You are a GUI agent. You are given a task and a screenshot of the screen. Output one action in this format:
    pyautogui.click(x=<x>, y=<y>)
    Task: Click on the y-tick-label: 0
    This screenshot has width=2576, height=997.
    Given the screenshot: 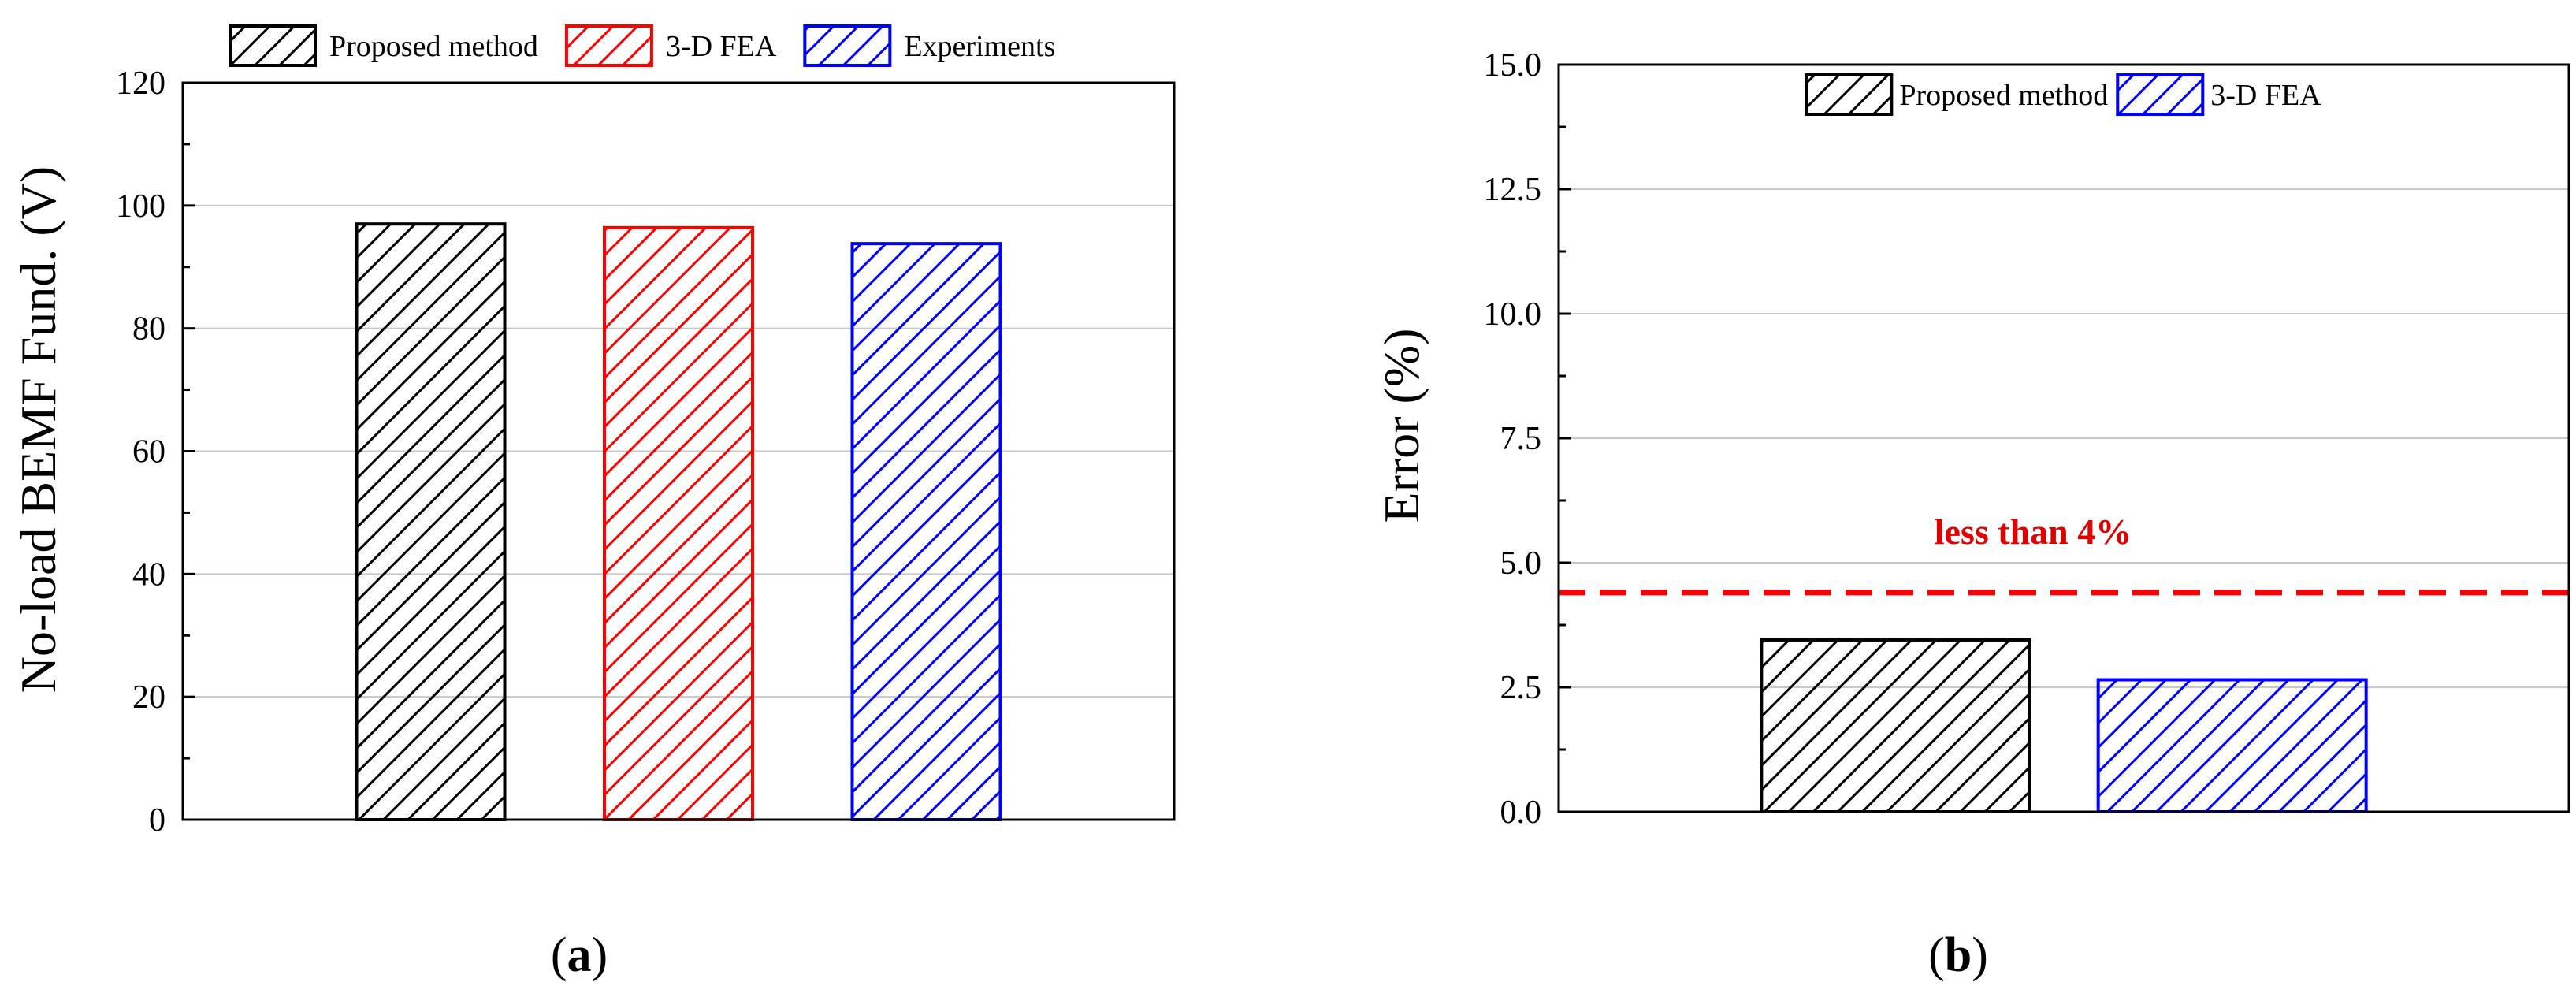 What is the action you would take?
    pyautogui.click(x=157, y=820)
    